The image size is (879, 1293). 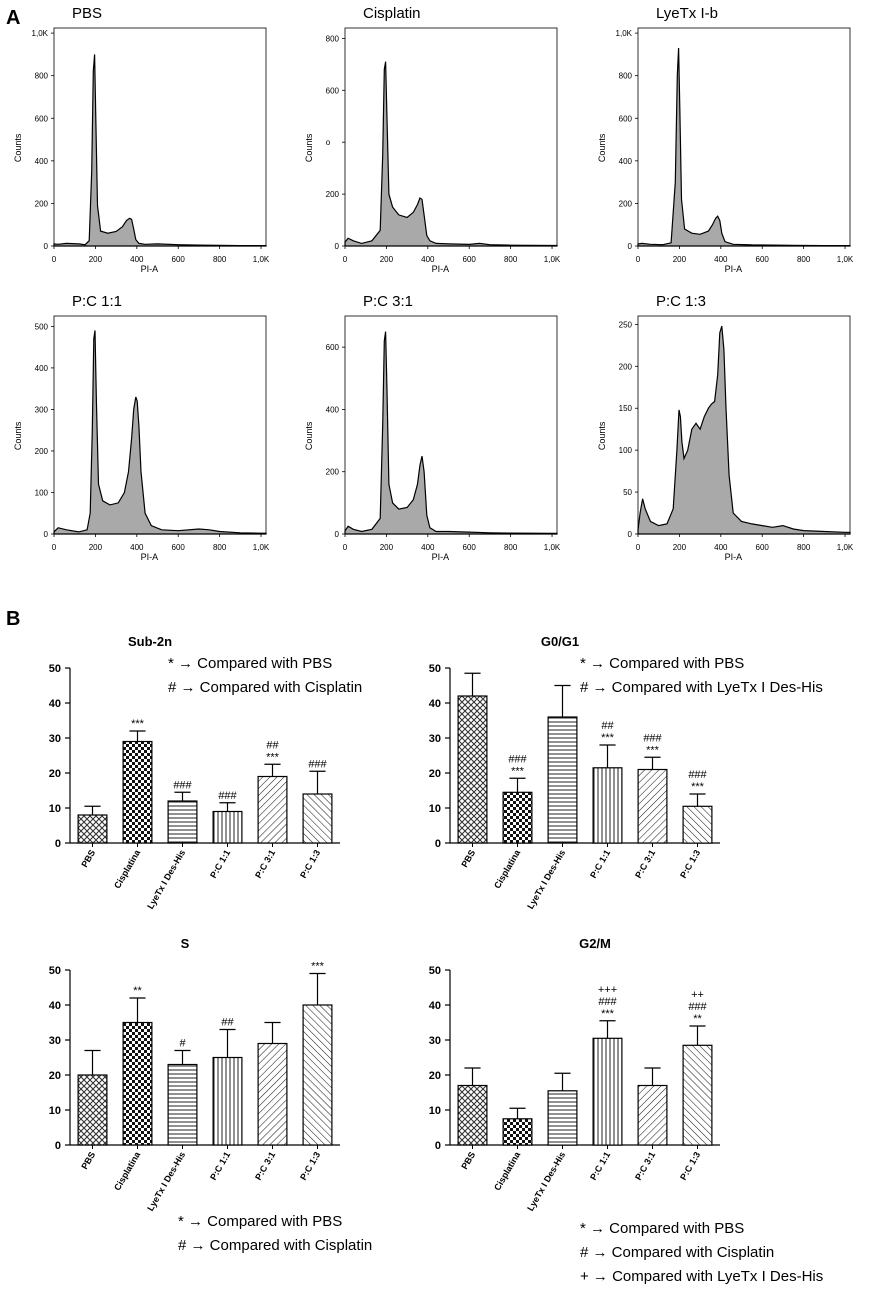 What do you see at coordinates (55, 1076) in the screenshot?
I see `y-tick-label: 20` at bounding box center [55, 1076].